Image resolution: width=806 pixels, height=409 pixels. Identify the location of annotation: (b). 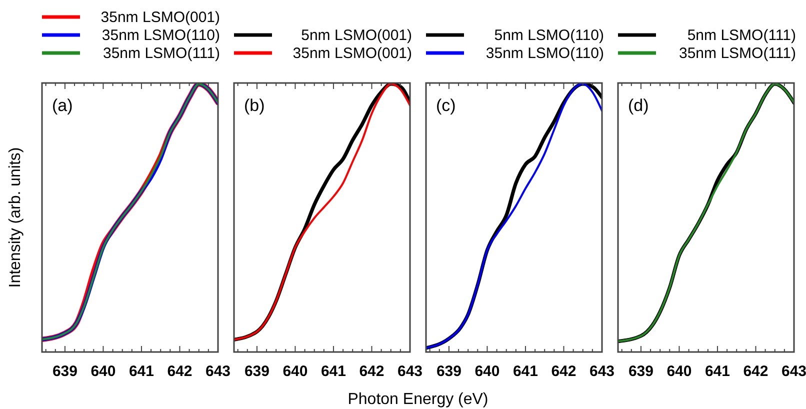
(254, 105).